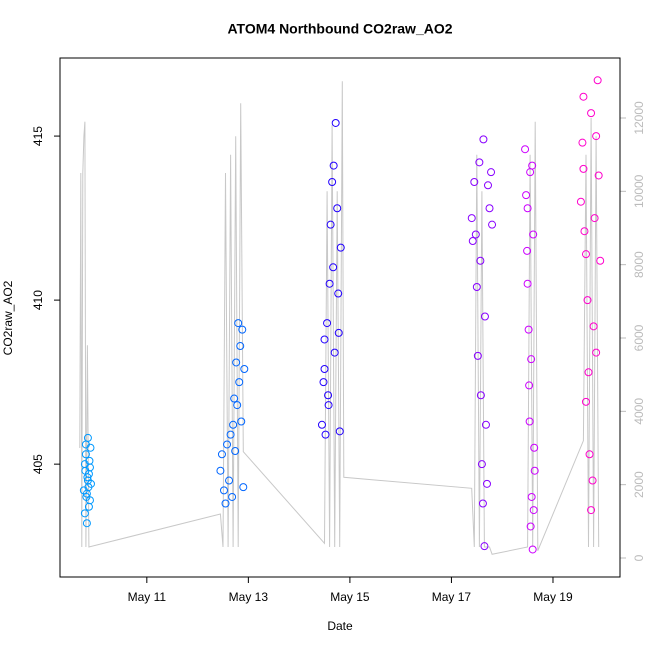 The image size is (650, 650). Describe the element at coordinates (38, 464) in the screenshot. I see `y-tick-label: 405` at that location.